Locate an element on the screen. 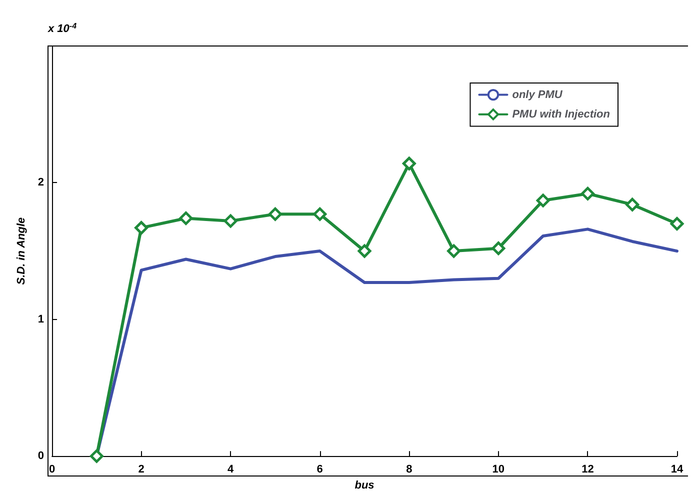 The width and height of the screenshot is (697, 504). x-tick-label: 6 is located at coordinates (319, 470).